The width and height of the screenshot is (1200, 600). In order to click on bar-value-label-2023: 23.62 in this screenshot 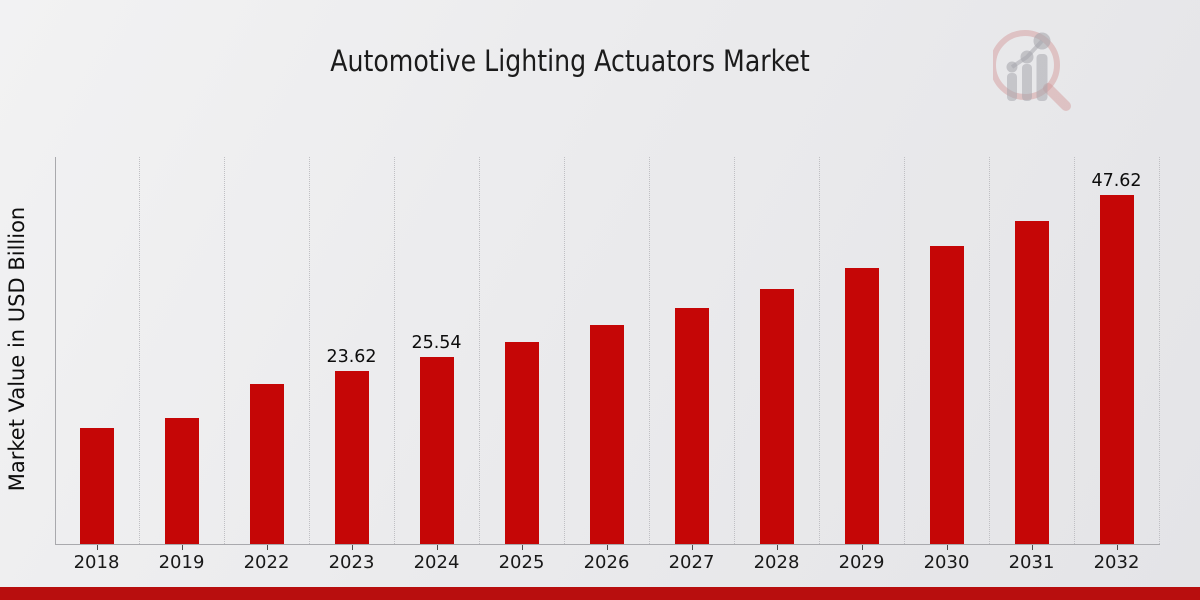, I will do `click(351, 357)`.